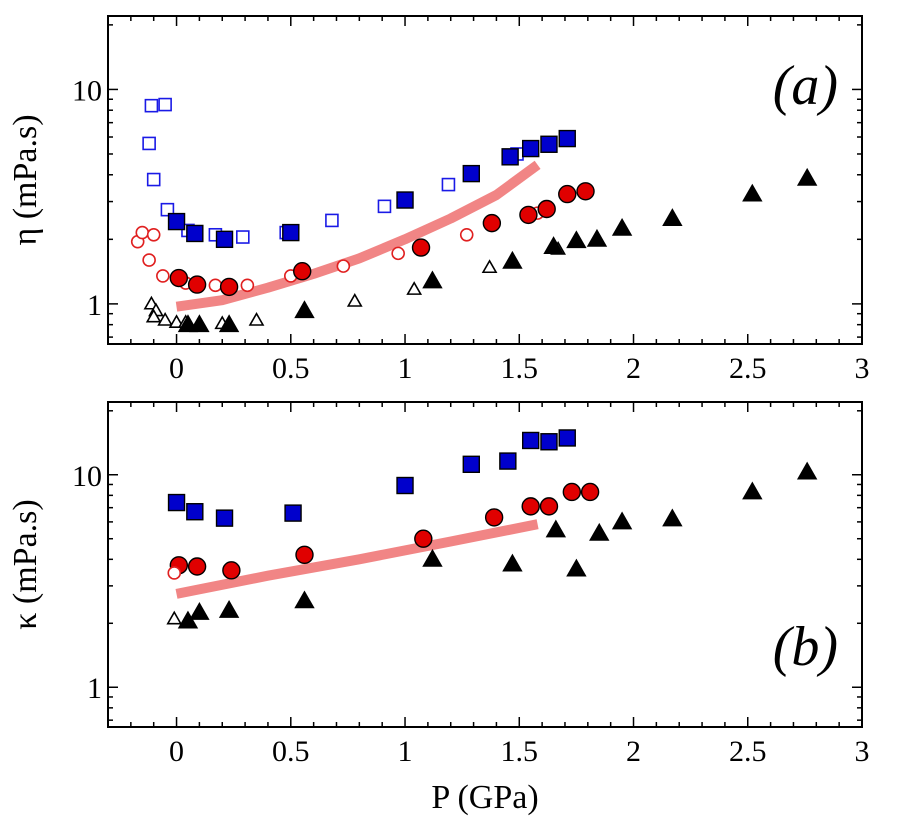 This screenshot has height=823, width=897. I want to click on x-tick-label: 2.5, so click(748, 751).